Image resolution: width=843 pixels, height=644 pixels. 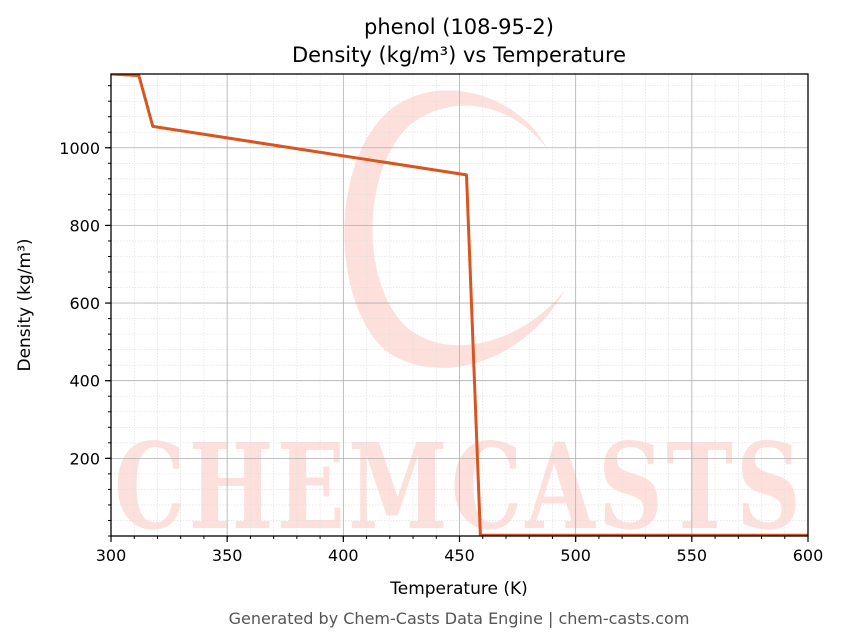 What do you see at coordinates (79, 148) in the screenshot?
I see `y-tick-label: 1000` at bounding box center [79, 148].